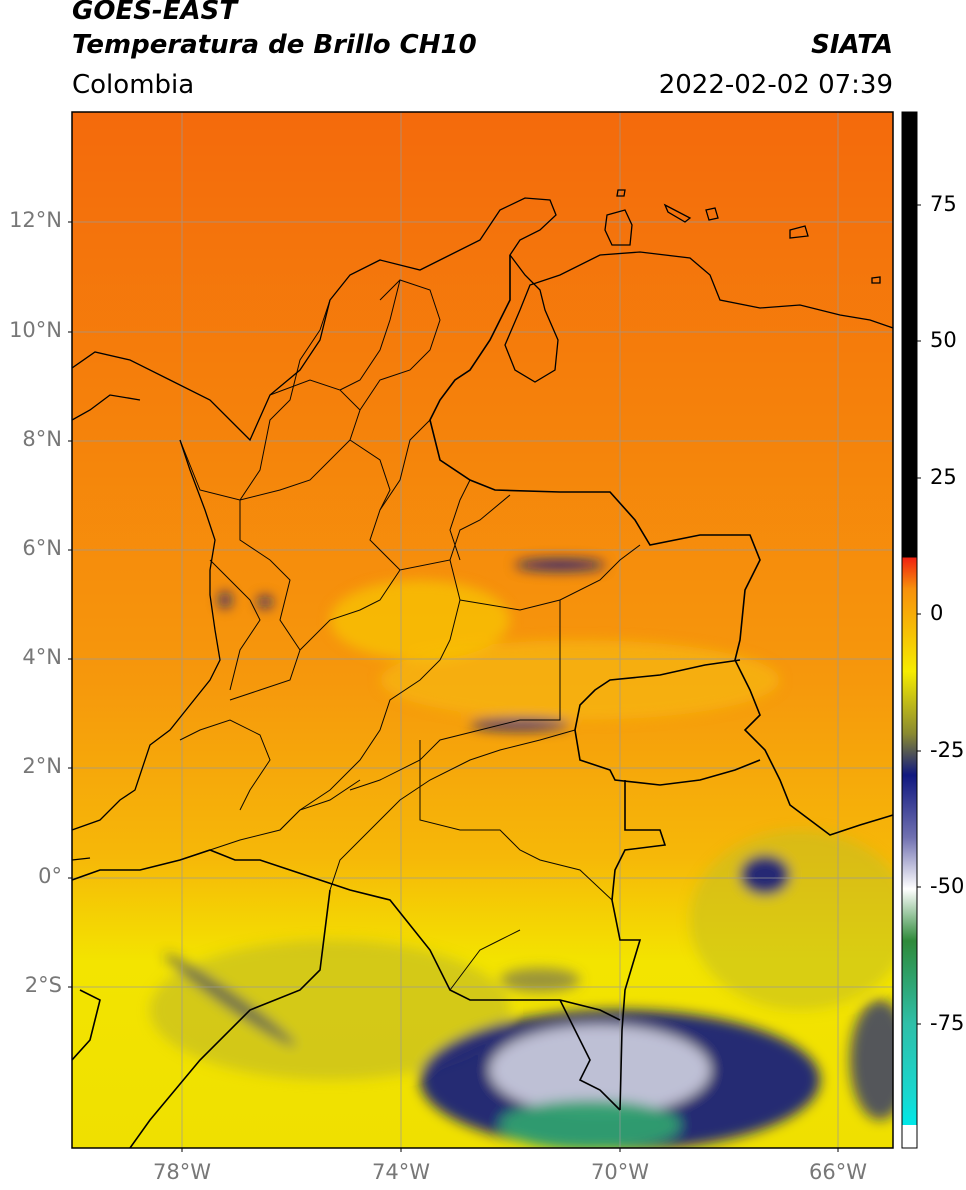  What do you see at coordinates (909, 630) in the screenshot?
I see `colorbar-gradient` at bounding box center [909, 630].